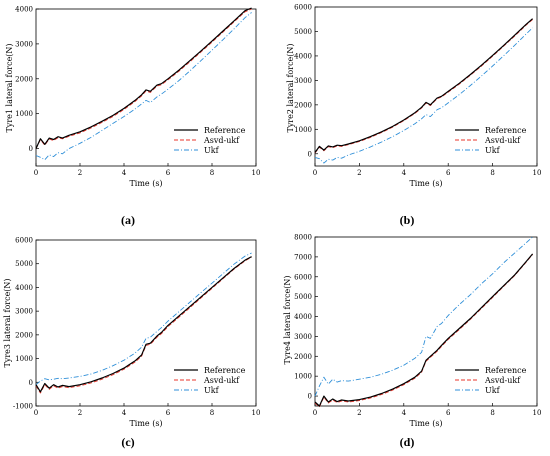  Describe the element at coordinates (23, 407) in the screenshot. I see `y-tick-label: -1000` at that location.